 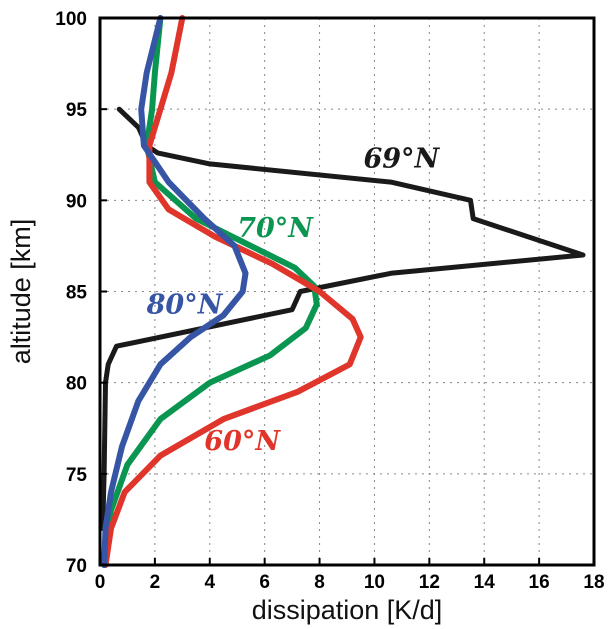 What do you see at coordinates (319, 582) in the screenshot?
I see `x-tick-label: 8` at bounding box center [319, 582].